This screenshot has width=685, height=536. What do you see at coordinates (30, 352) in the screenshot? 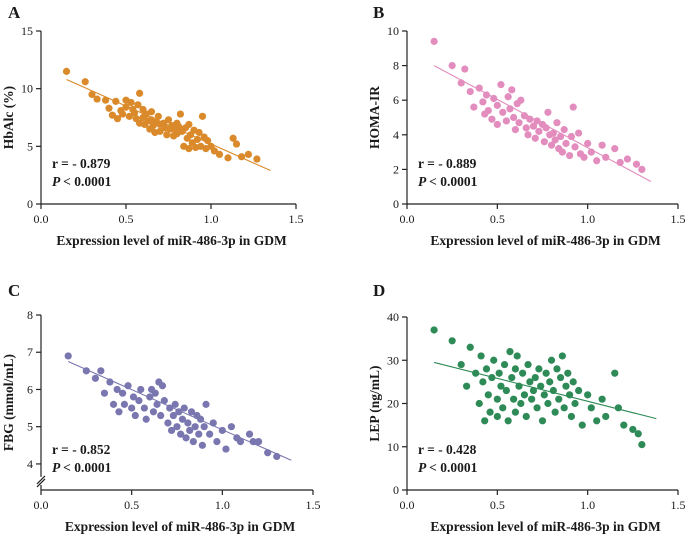
I see `y-tick-label: 7` at bounding box center [30, 352].